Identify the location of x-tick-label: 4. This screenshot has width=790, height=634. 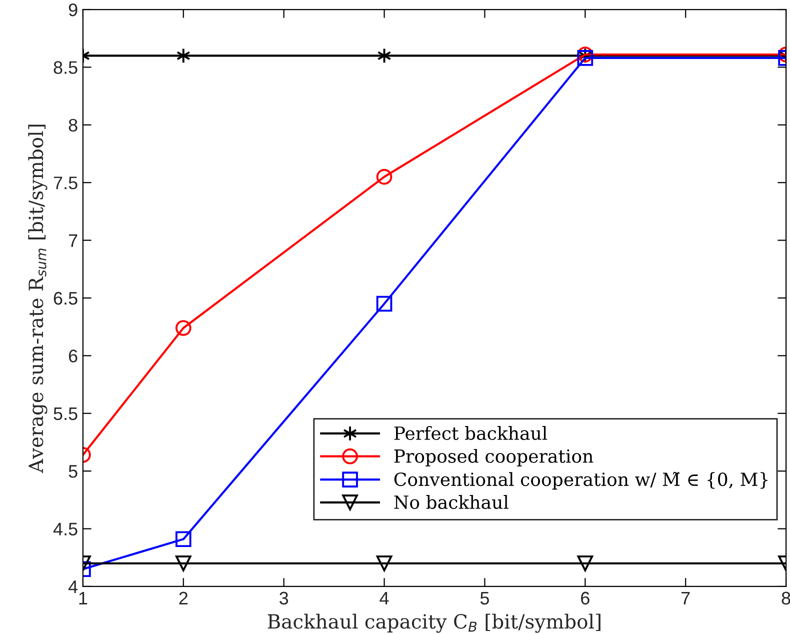
(384, 598).